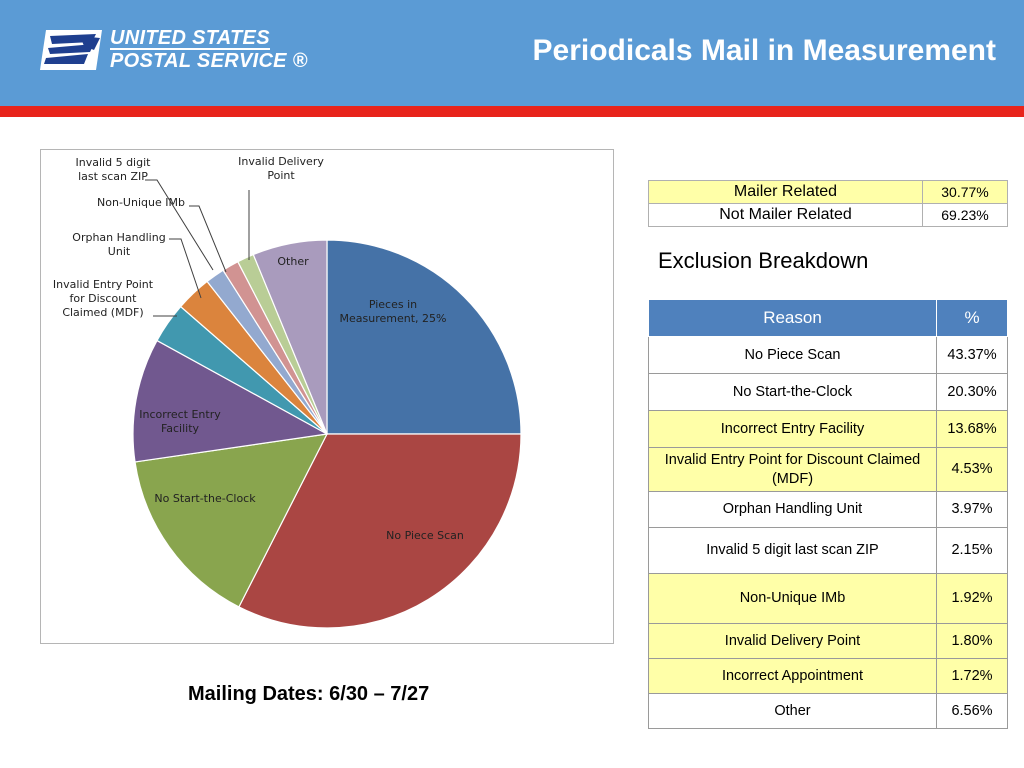  What do you see at coordinates (785, 192) in the screenshot?
I see `summary-label: Mailer Related` at bounding box center [785, 192].